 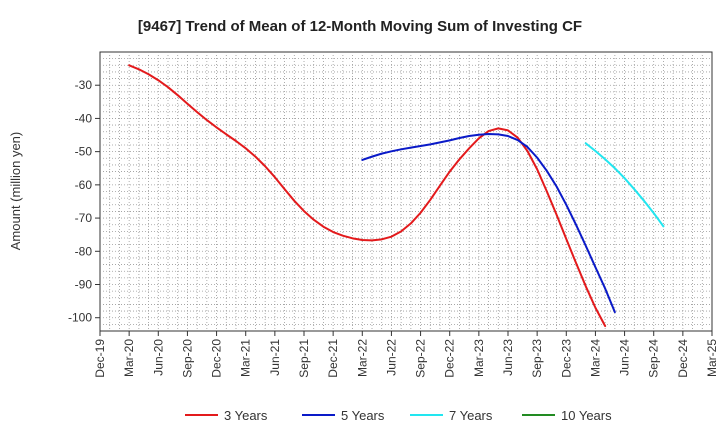 What do you see at coordinates (187, 358) in the screenshot?
I see `x-tick-label: Sep-20` at bounding box center [187, 358].